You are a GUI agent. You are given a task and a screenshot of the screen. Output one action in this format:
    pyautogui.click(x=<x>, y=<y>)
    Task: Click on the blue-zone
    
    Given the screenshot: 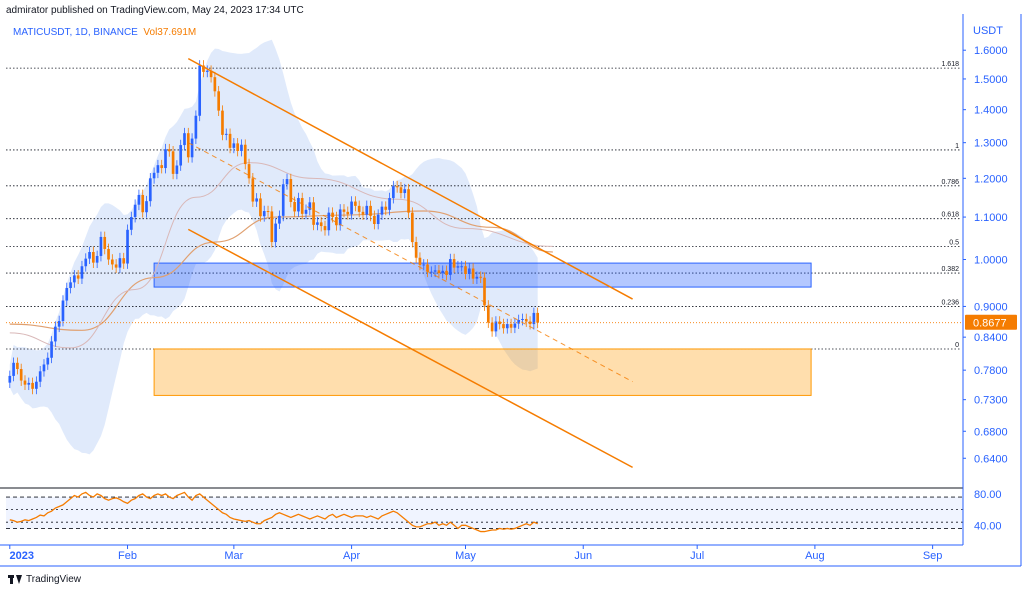 What is the action you would take?
    pyautogui.click(x=482, y=275)
    